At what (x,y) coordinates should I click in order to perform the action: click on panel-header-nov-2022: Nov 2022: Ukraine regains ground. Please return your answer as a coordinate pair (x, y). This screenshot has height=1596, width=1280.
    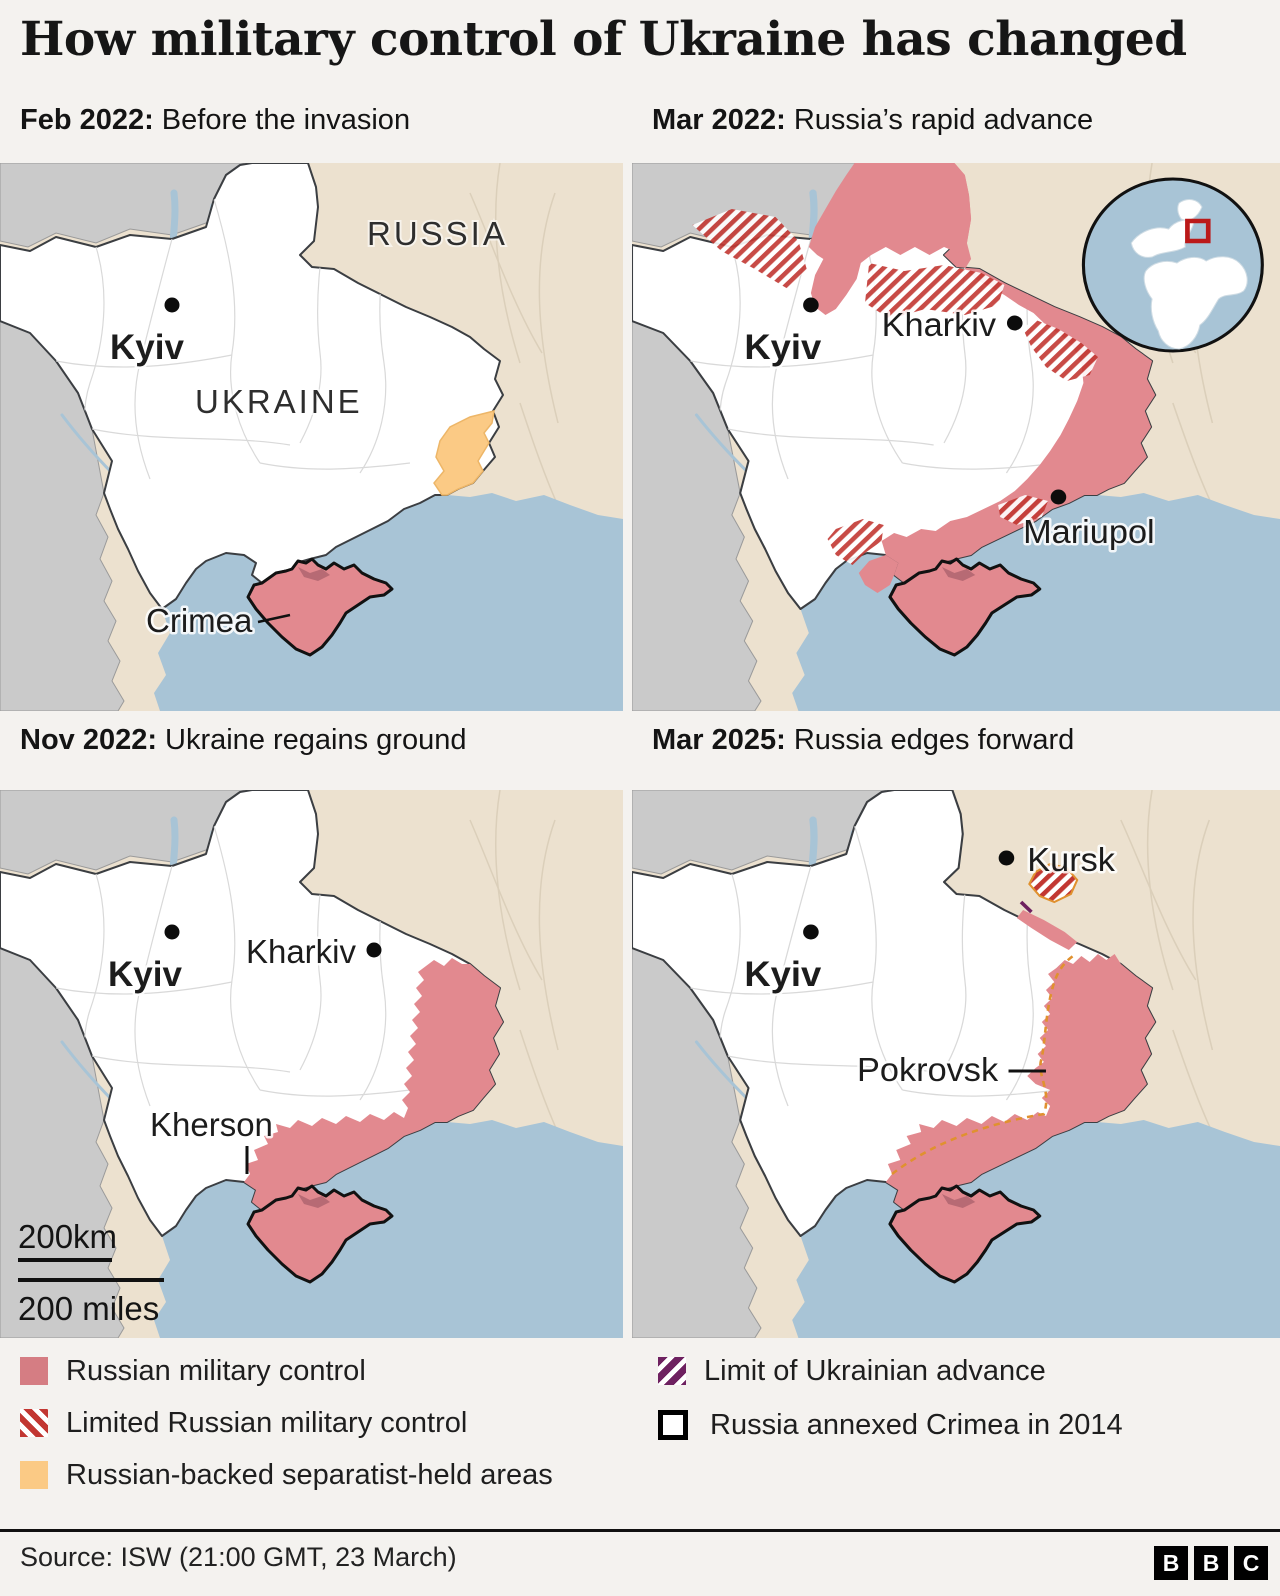
    Looking at the image, I should click on (243, 740).